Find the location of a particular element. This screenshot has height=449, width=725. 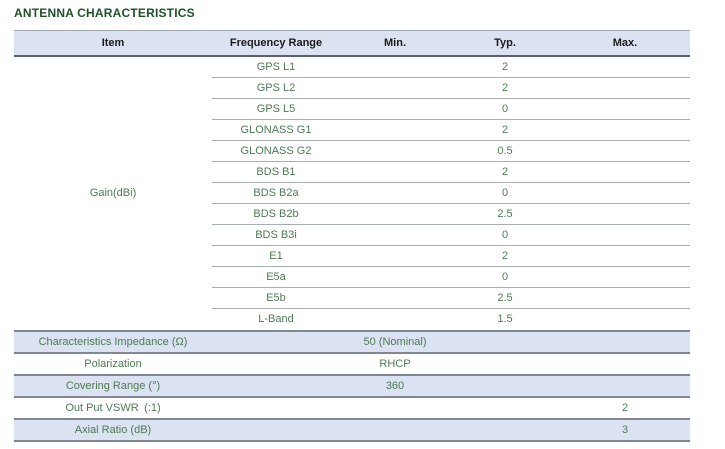

table-row-output-vswr: Out Put VSWR (:1) 2 is located at coordinates (352, 407).